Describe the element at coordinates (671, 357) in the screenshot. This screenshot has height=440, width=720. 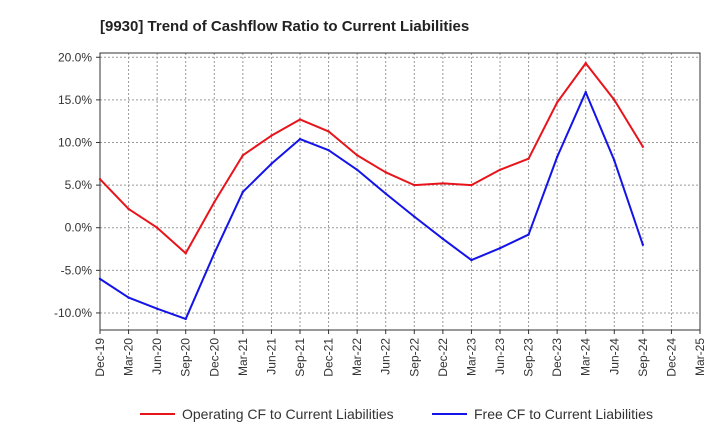
I see `x-tick-label: Dec-24` at that location.